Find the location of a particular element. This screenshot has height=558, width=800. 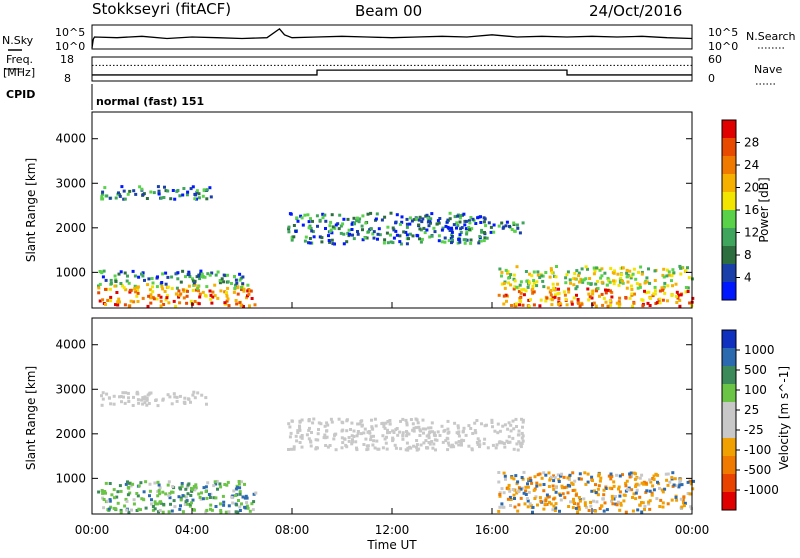

xtick-label: 20:00 is located at coordinates (592, 530).